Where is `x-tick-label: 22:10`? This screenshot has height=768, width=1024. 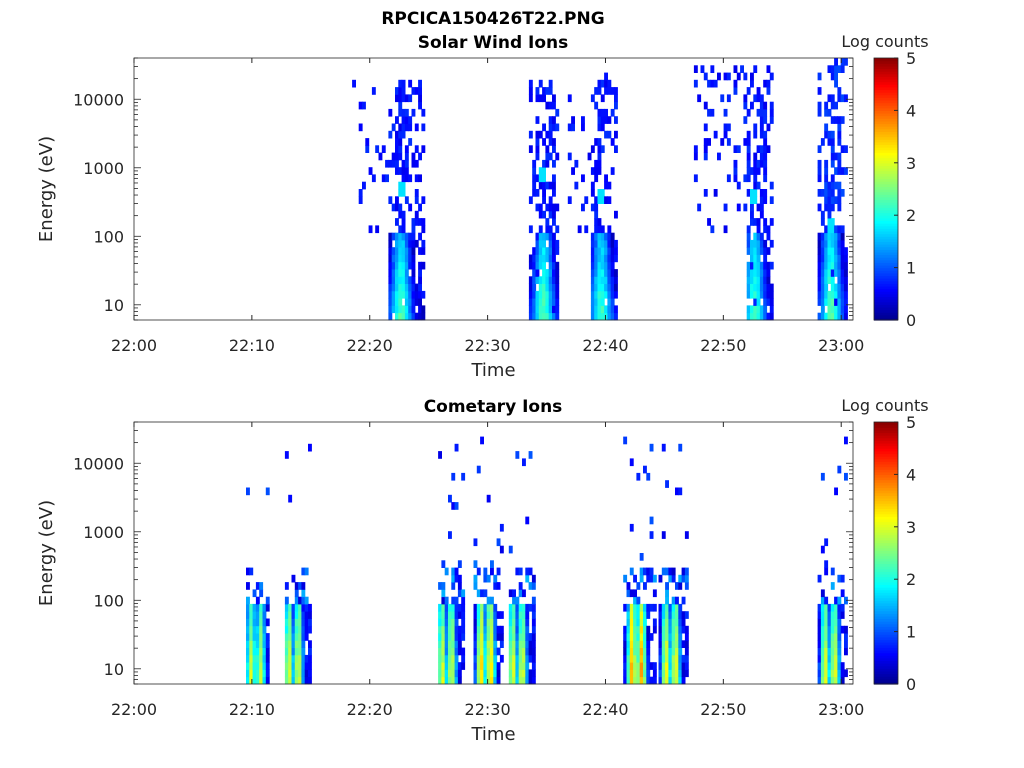 x-tick-label: 22:10 is located at coordinates (252, 345).